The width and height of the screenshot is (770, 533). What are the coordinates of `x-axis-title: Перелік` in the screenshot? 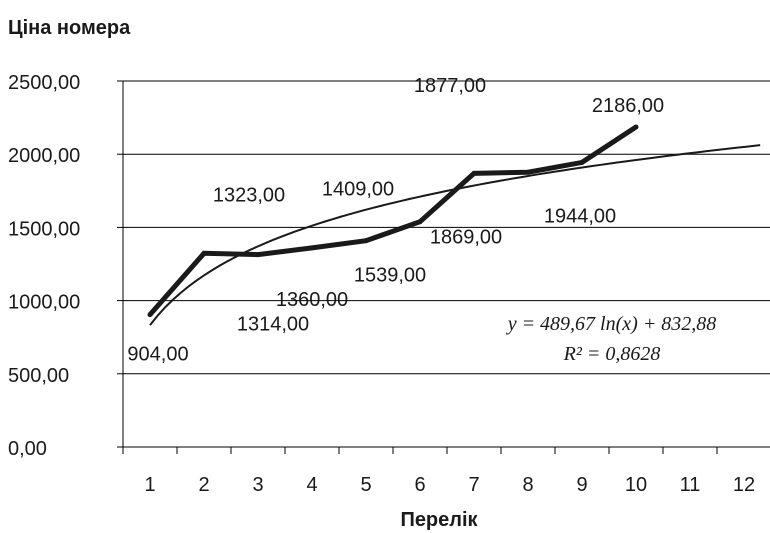 It's located at (439, 520).